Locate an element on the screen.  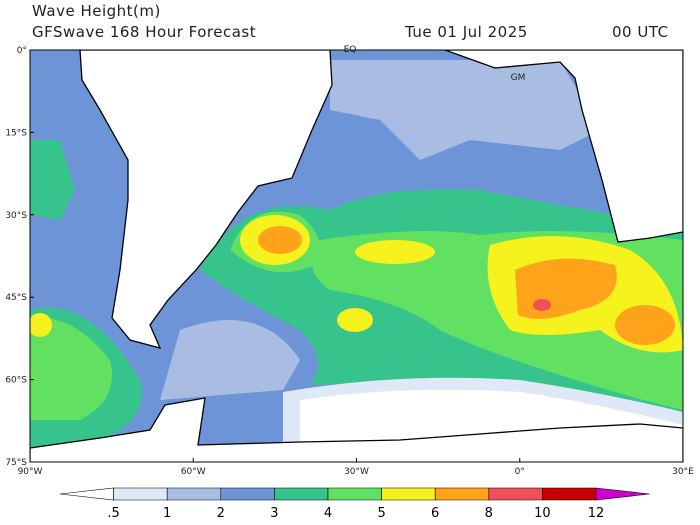
lat-label: 15°S is located at coordinates (16, 133).